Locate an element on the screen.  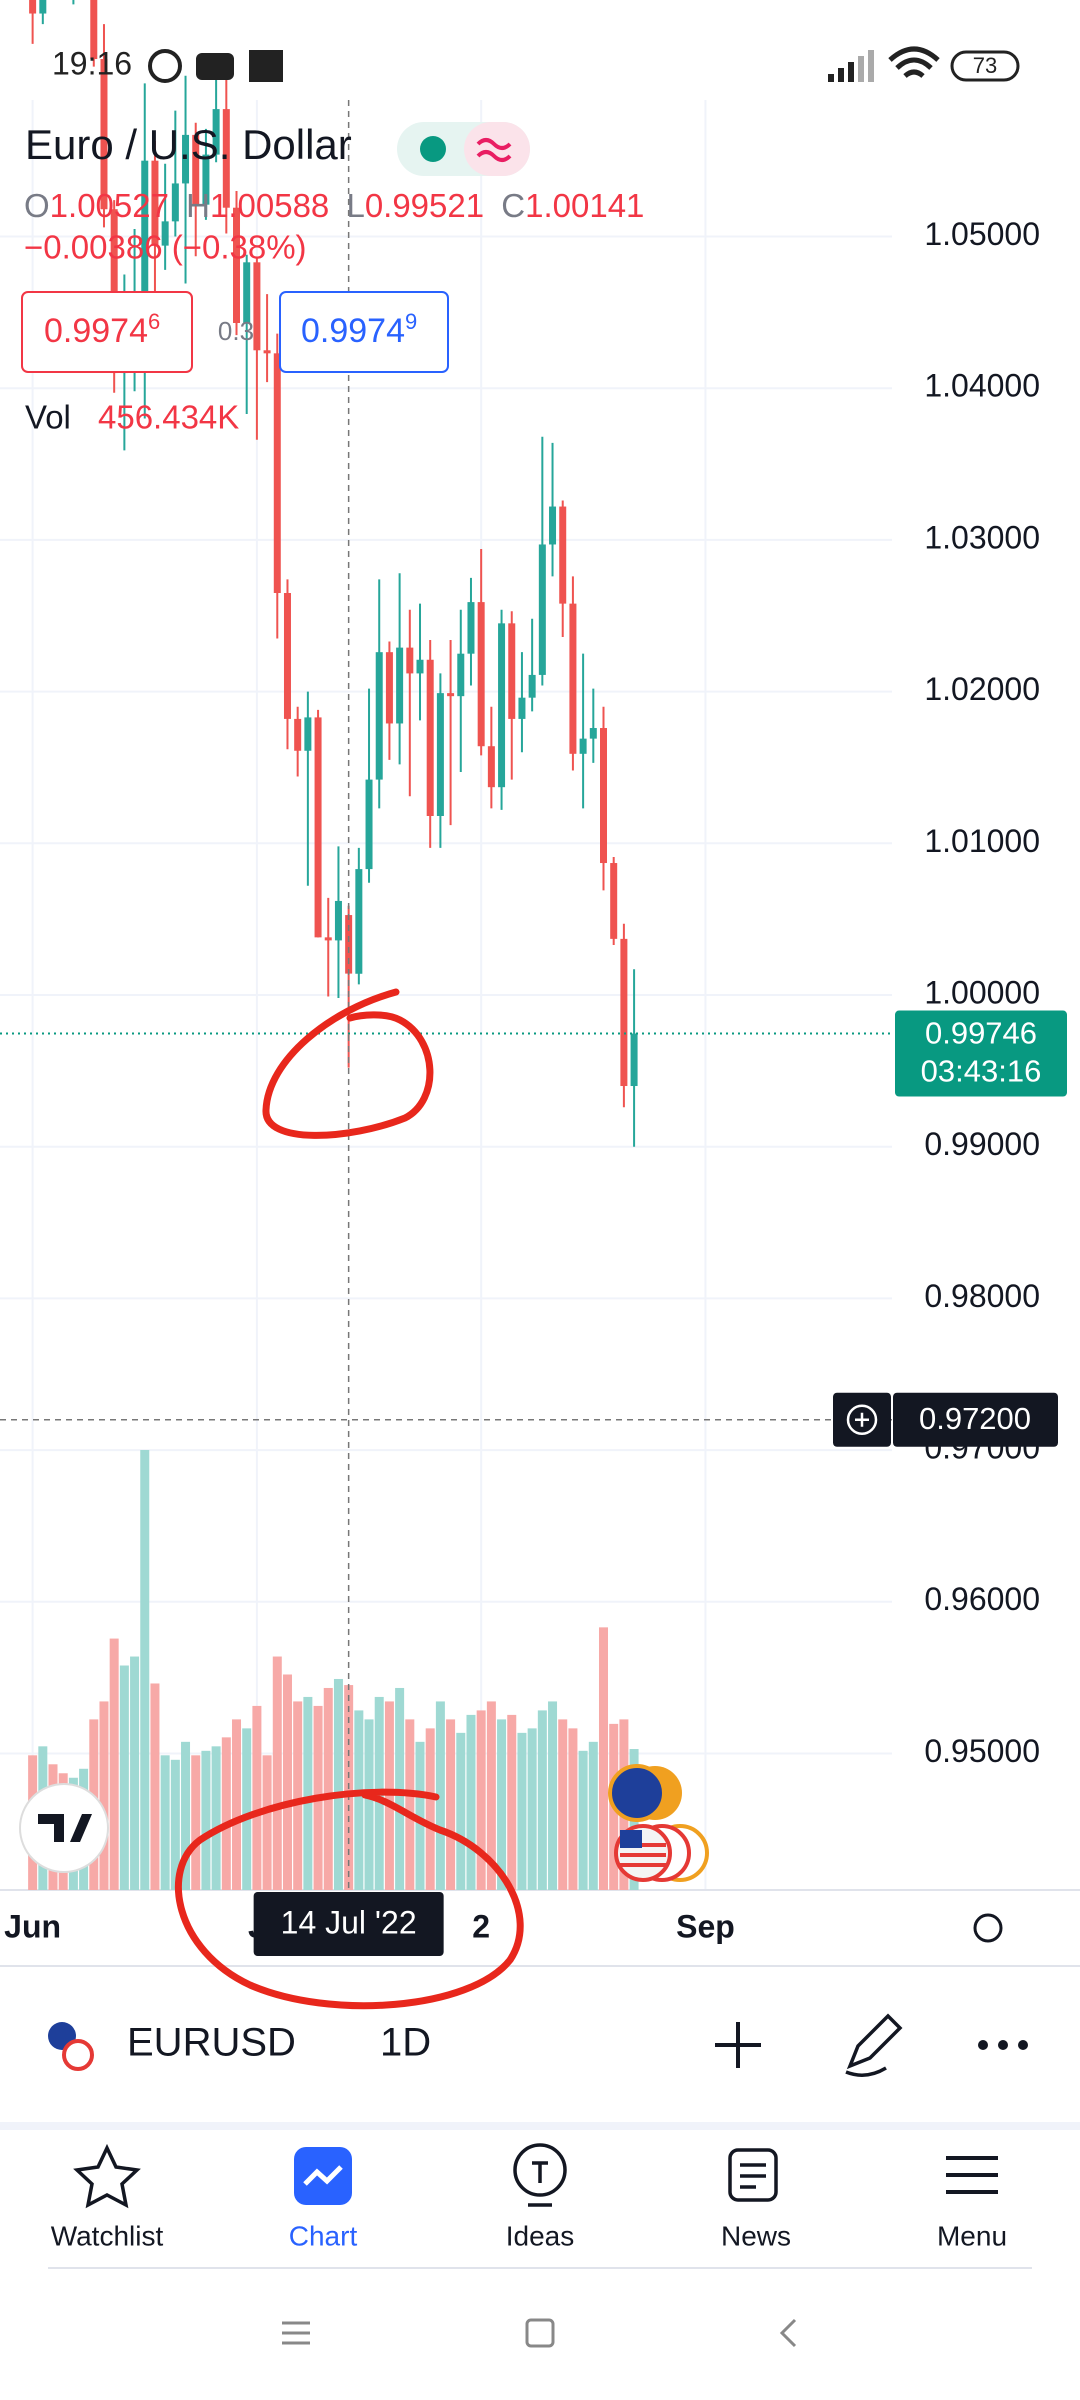
status-pill-right is located at coordinates (497, 149).